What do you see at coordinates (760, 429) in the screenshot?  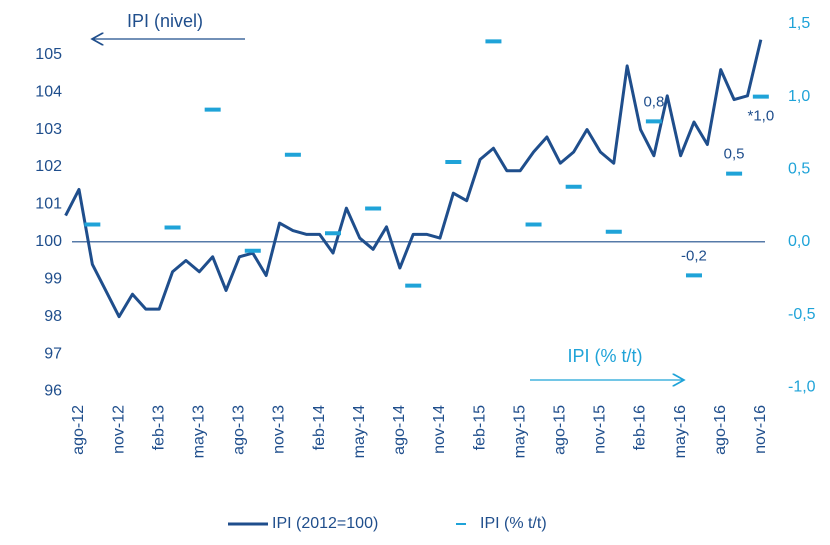 I see `x-tick-label: nov-16` at bounding box center [760, 429].